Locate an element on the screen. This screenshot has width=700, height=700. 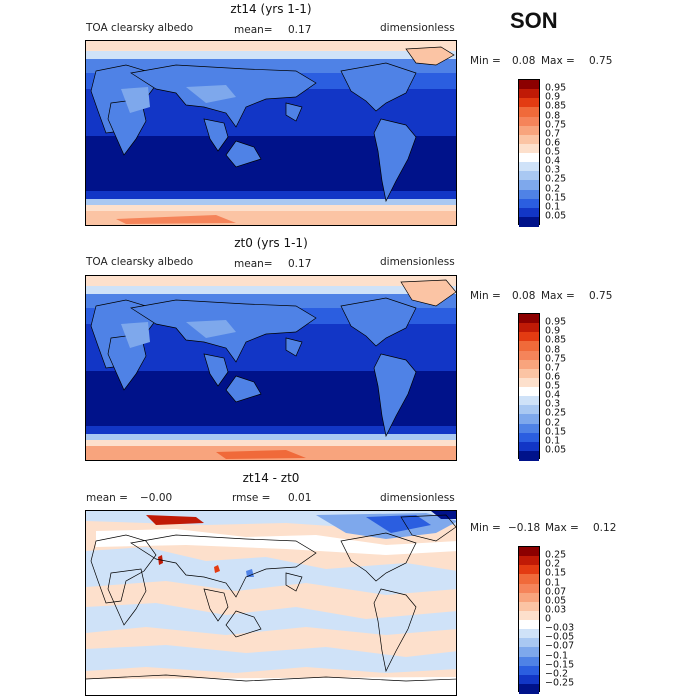
panel3-mean-label: mean = is located at coordinates (107, 498).